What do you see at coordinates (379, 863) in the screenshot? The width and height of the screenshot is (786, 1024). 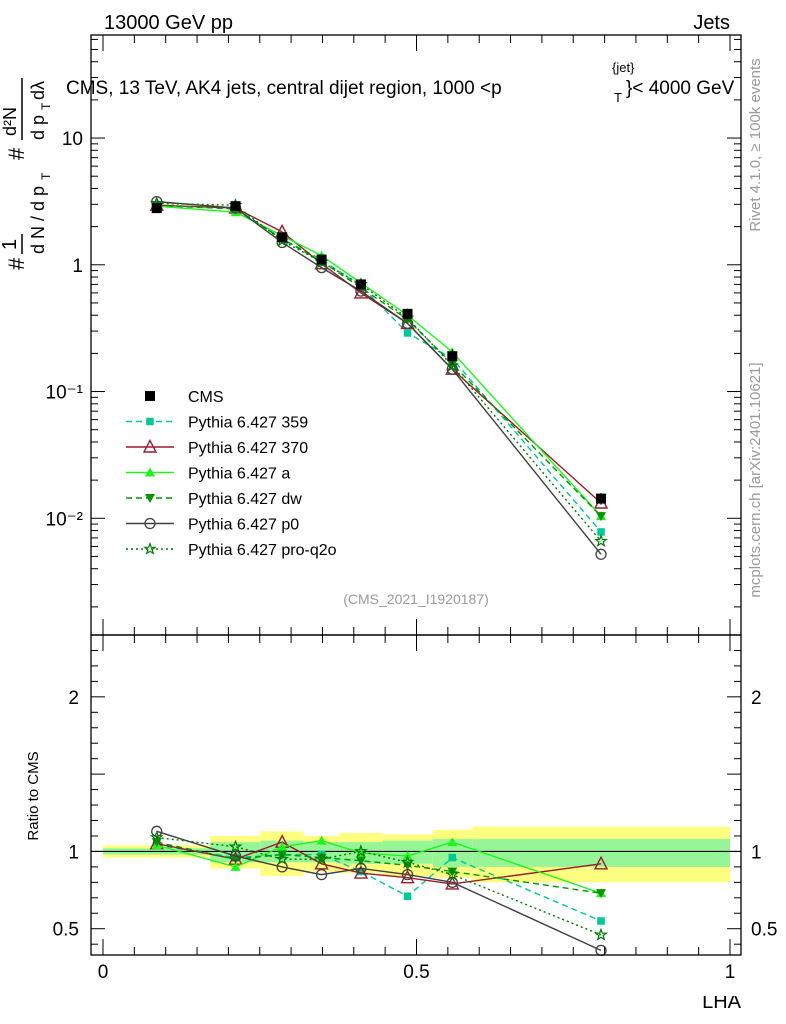 I see `ratio-line-p370` at bounding box center [379, 863].